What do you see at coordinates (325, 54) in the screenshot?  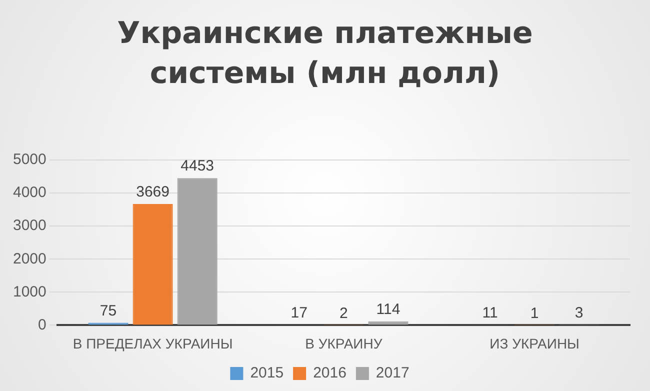 I see `chart-title: Украинские платежные системы (млн долл)` at bounding box center [325, 54].